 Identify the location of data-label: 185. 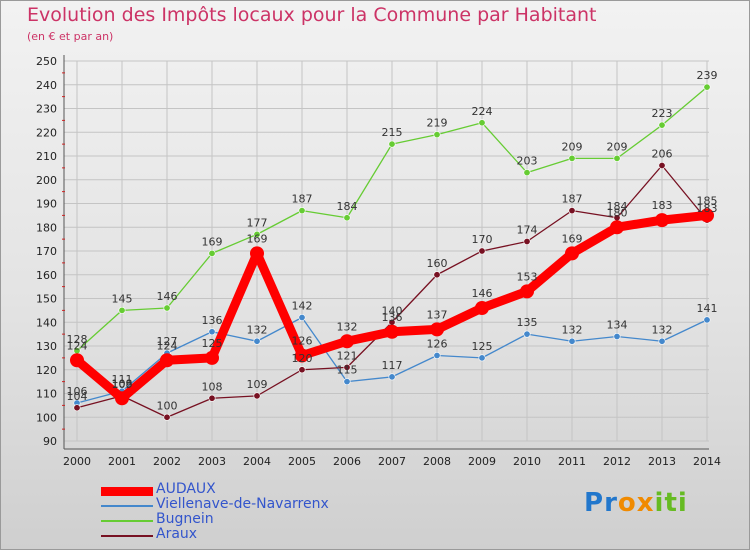
(707, 200).